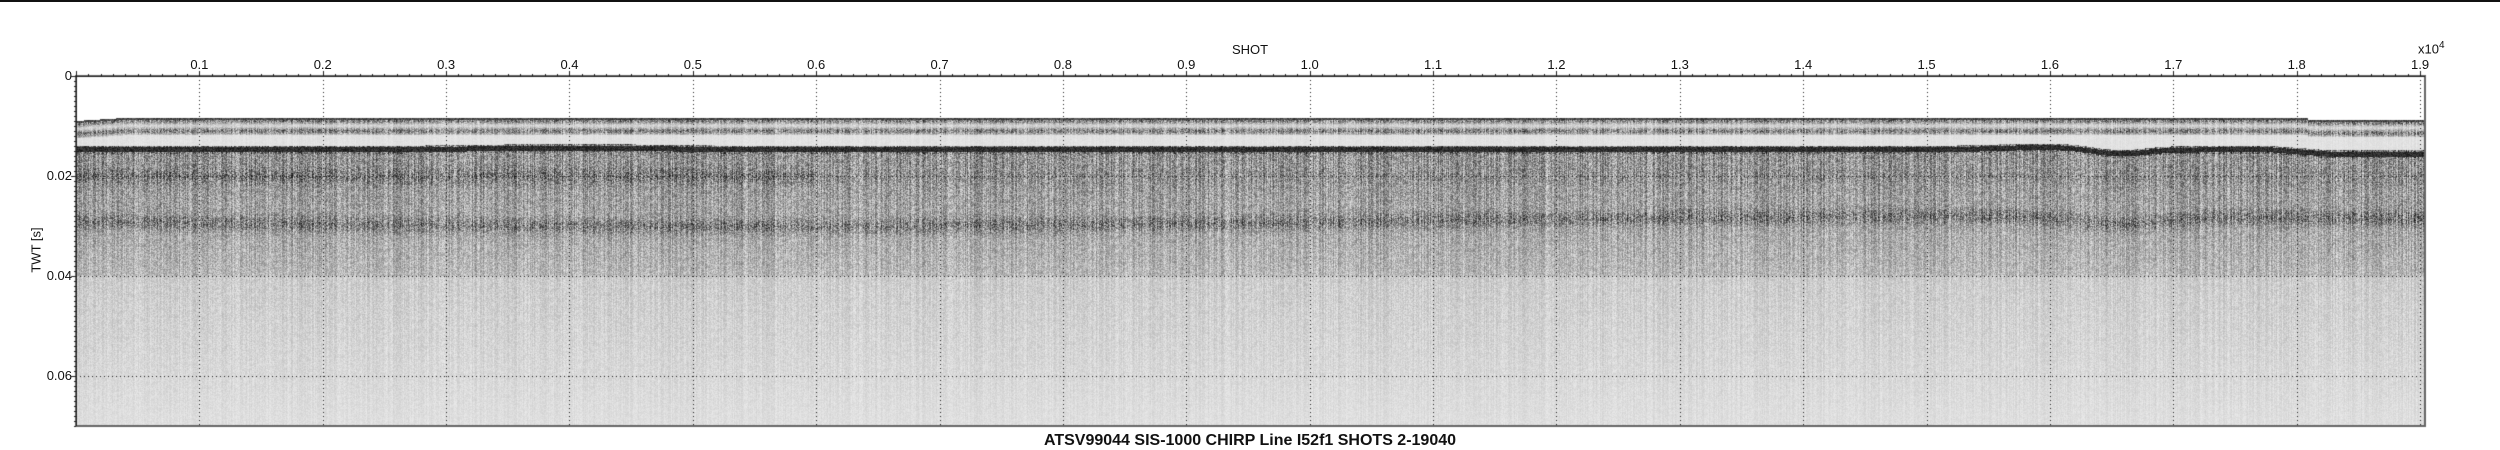 The height and width of the screenshot is (450, 2500). I want to click on x-tick-label: 0.5, so click(692, 64).